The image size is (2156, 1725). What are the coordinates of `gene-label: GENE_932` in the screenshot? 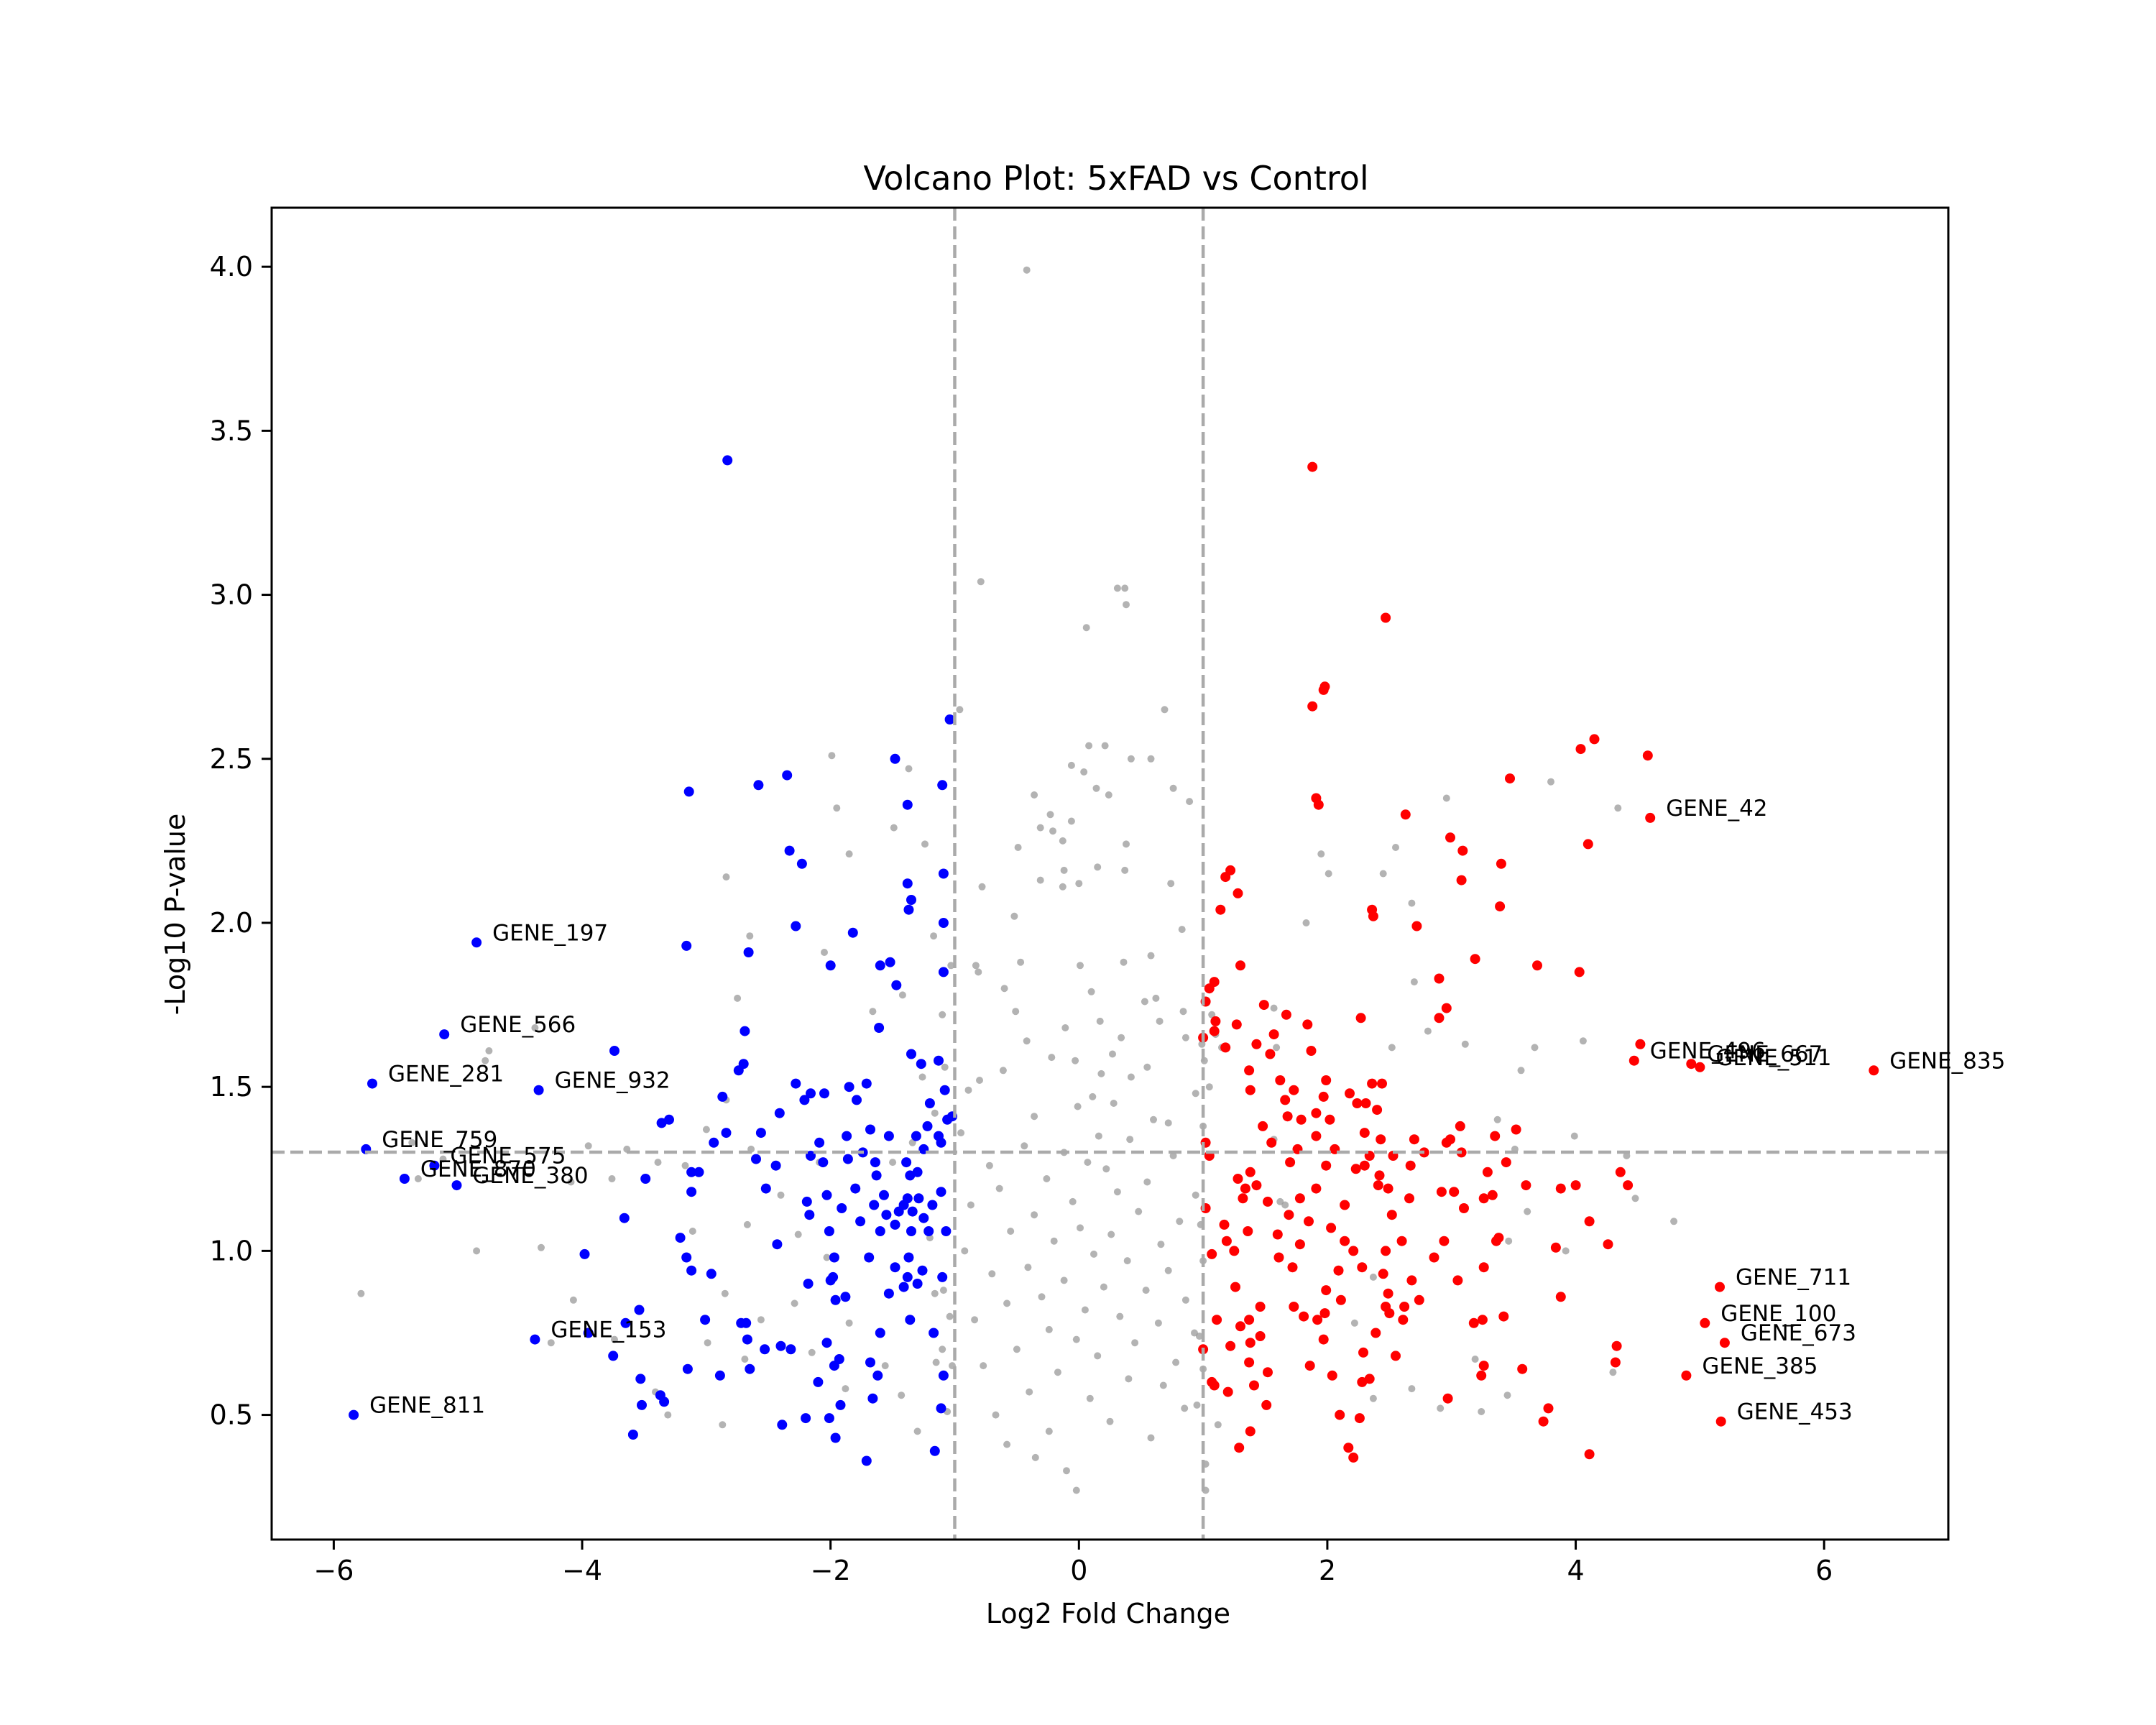 It's located at (613, 1081).